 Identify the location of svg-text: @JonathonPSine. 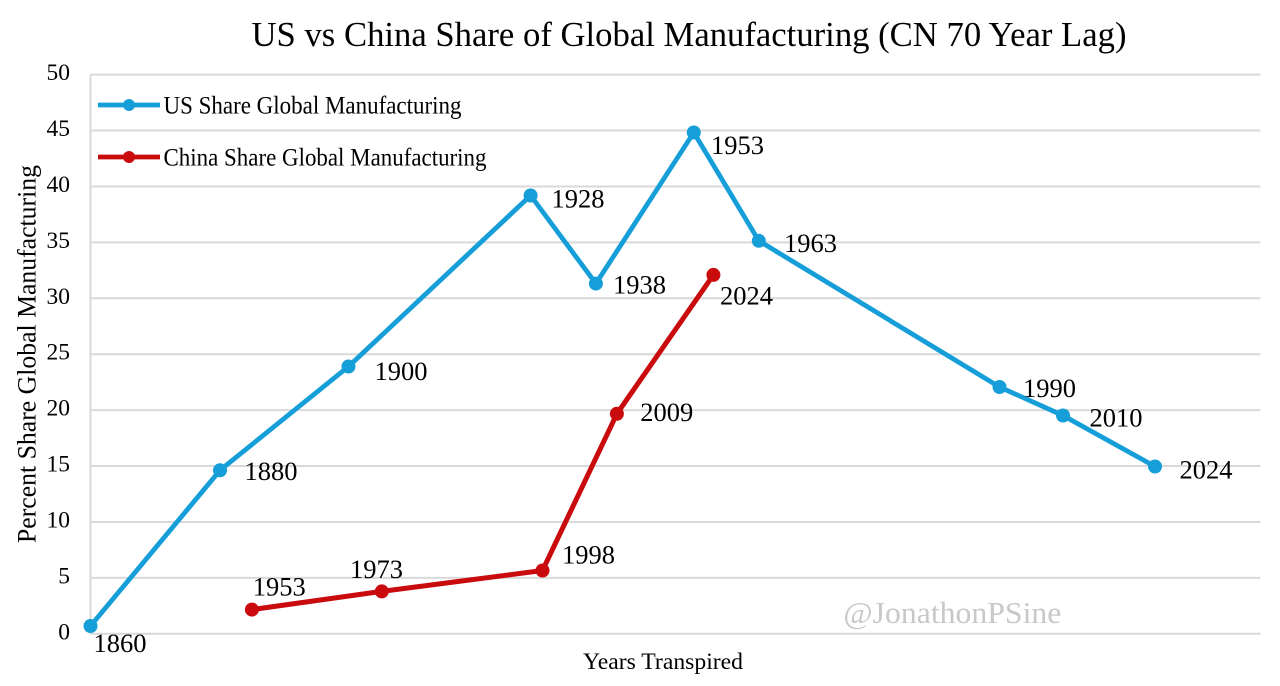
(952, 612).